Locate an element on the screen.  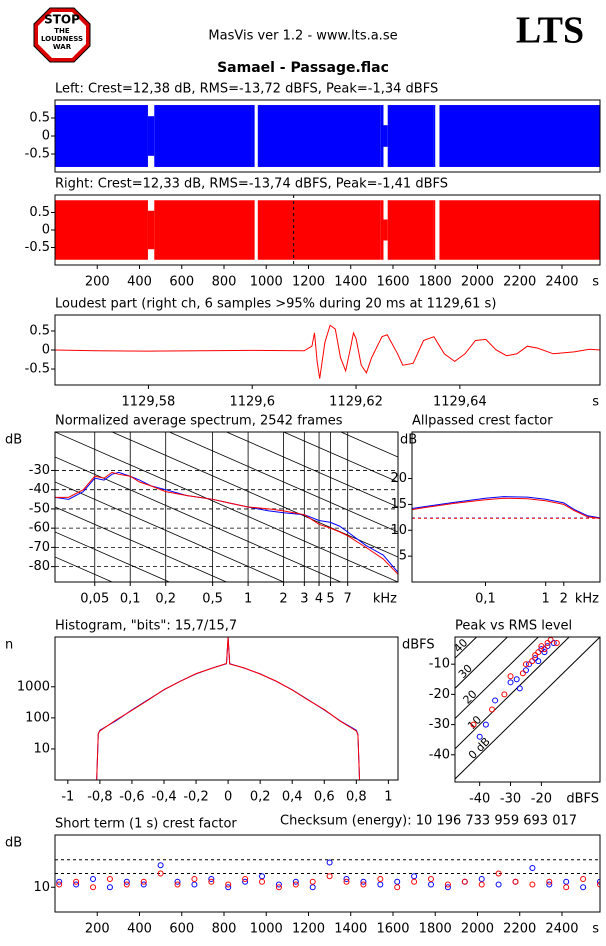
x-tick-label: 0,5 is located at coordinates (212, 599).